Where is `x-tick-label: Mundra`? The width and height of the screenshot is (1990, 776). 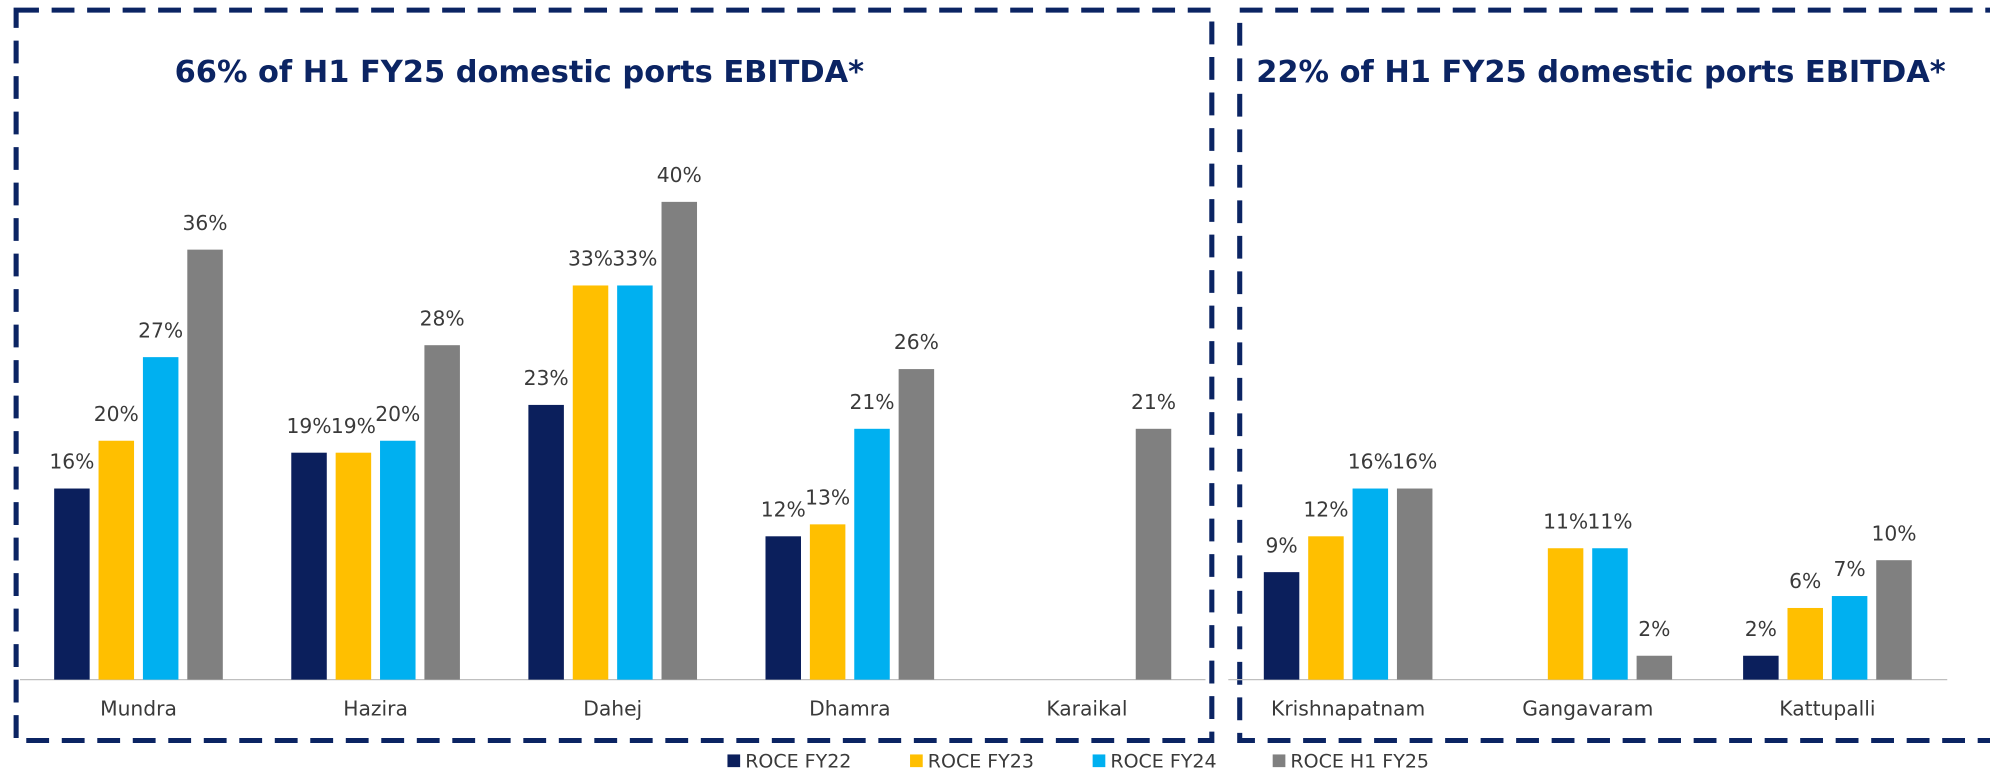
x-tick-label: Mundra is located at coordinates (138, 709).